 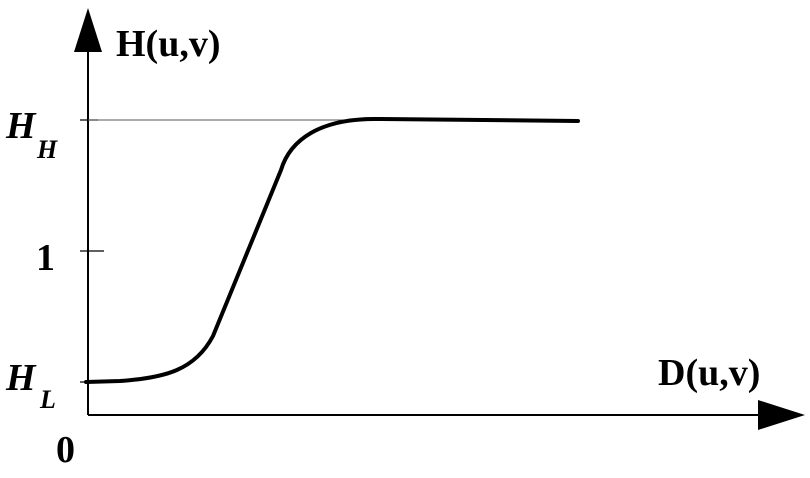 What do you see at coordinates (65, 450) in the screenshot?
I see `origin-label: 0` at bounding box center [65, 450].